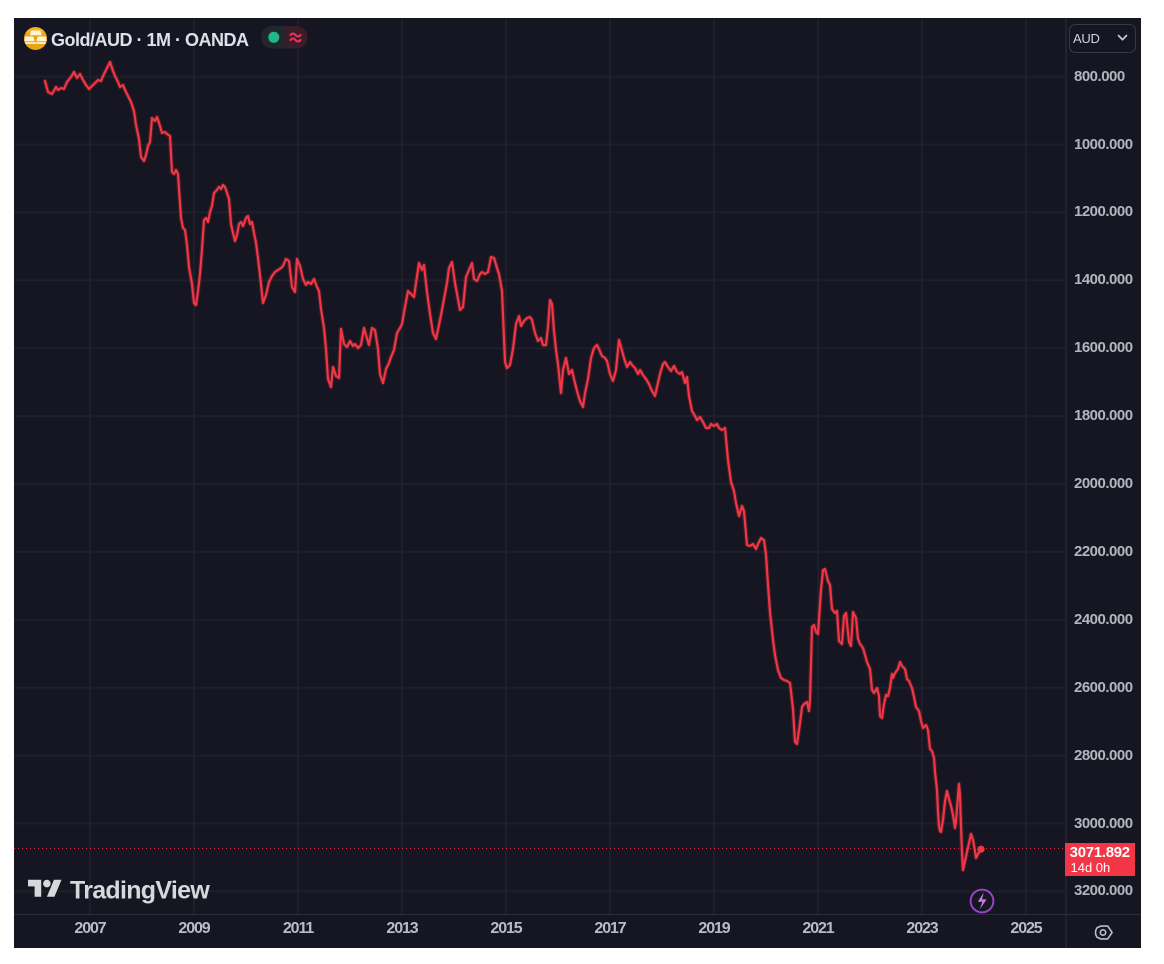  What do you see at coordinates (1086, 38) in the screenshot?
I see `svg-text: AUD` at bounding box center [1086, 38].